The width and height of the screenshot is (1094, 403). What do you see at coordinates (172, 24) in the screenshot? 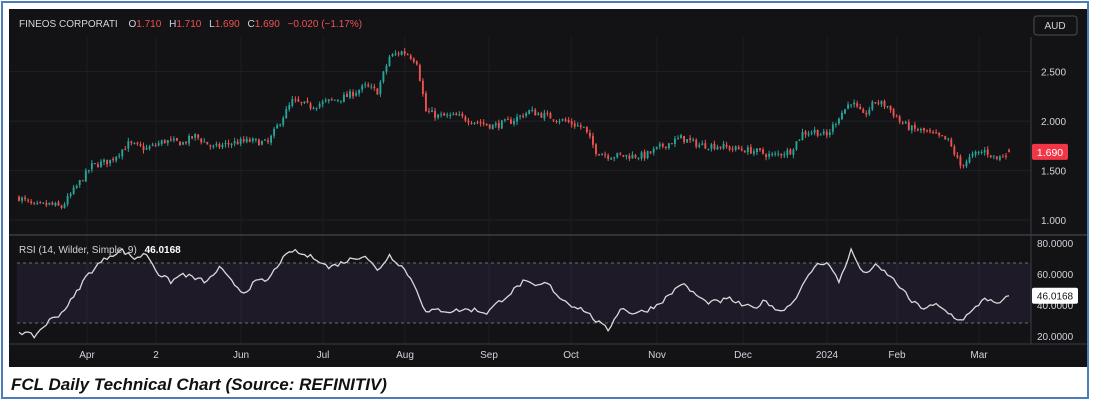
I see `high-label: H` at bounding box center [172, 24].